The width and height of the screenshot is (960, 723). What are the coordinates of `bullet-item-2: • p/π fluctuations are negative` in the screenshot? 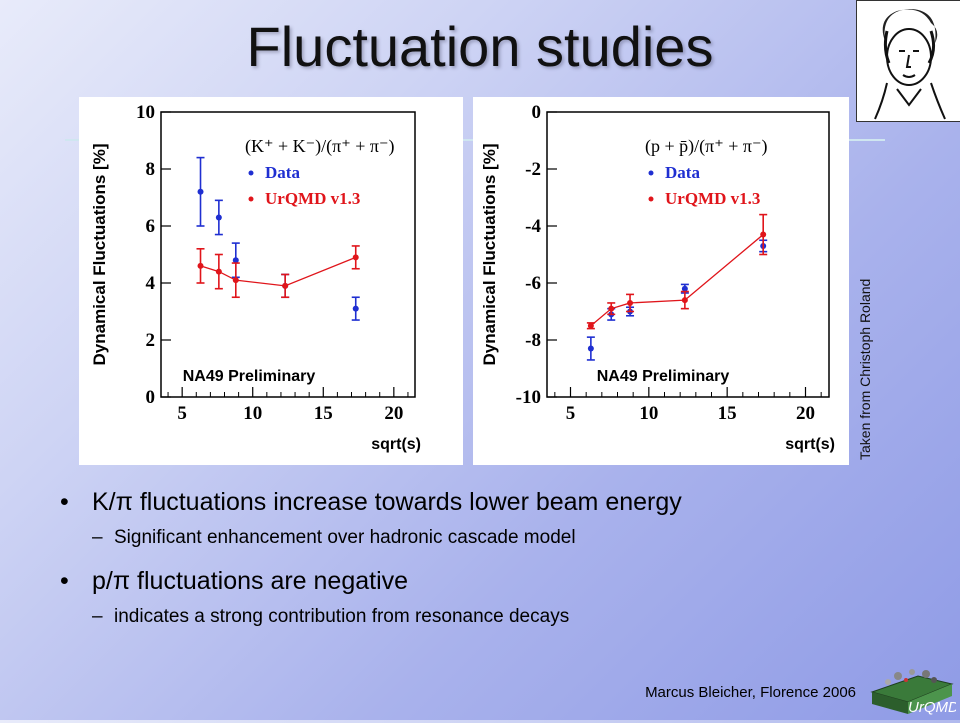 It's located at (234, 581).